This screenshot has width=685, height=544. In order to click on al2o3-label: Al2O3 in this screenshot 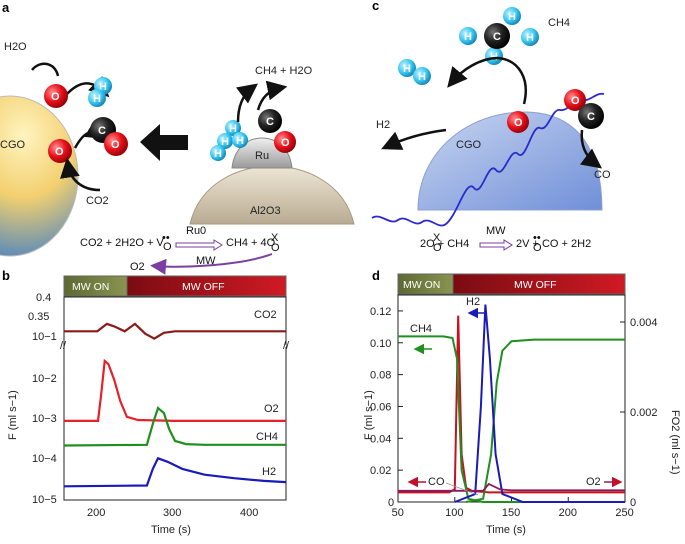, I will do `click(265, 211)`.